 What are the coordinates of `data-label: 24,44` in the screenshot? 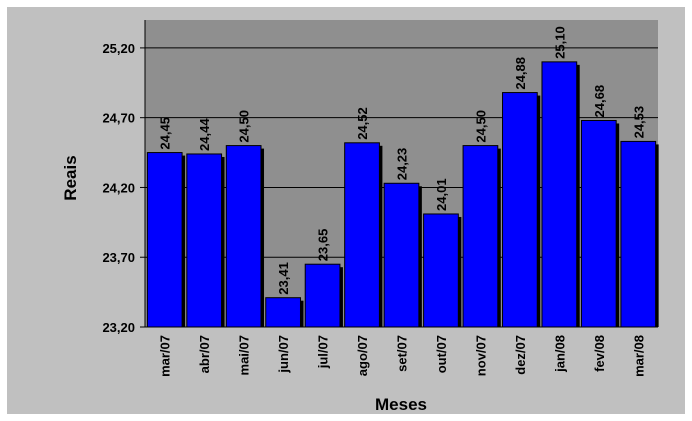 It's located at (204, 134).